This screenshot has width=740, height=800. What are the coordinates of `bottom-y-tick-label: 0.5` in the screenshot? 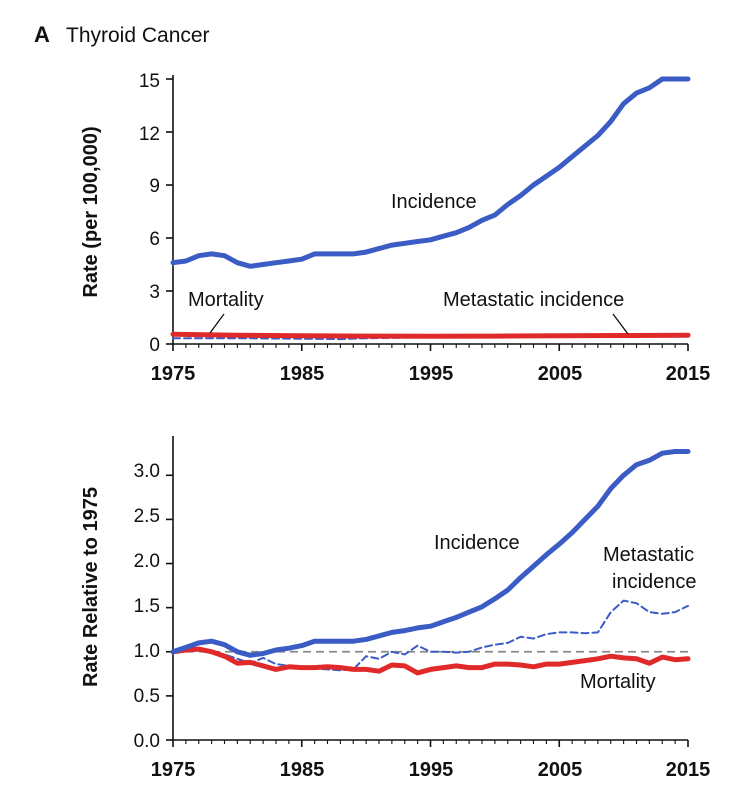 It's located at (147, 696).